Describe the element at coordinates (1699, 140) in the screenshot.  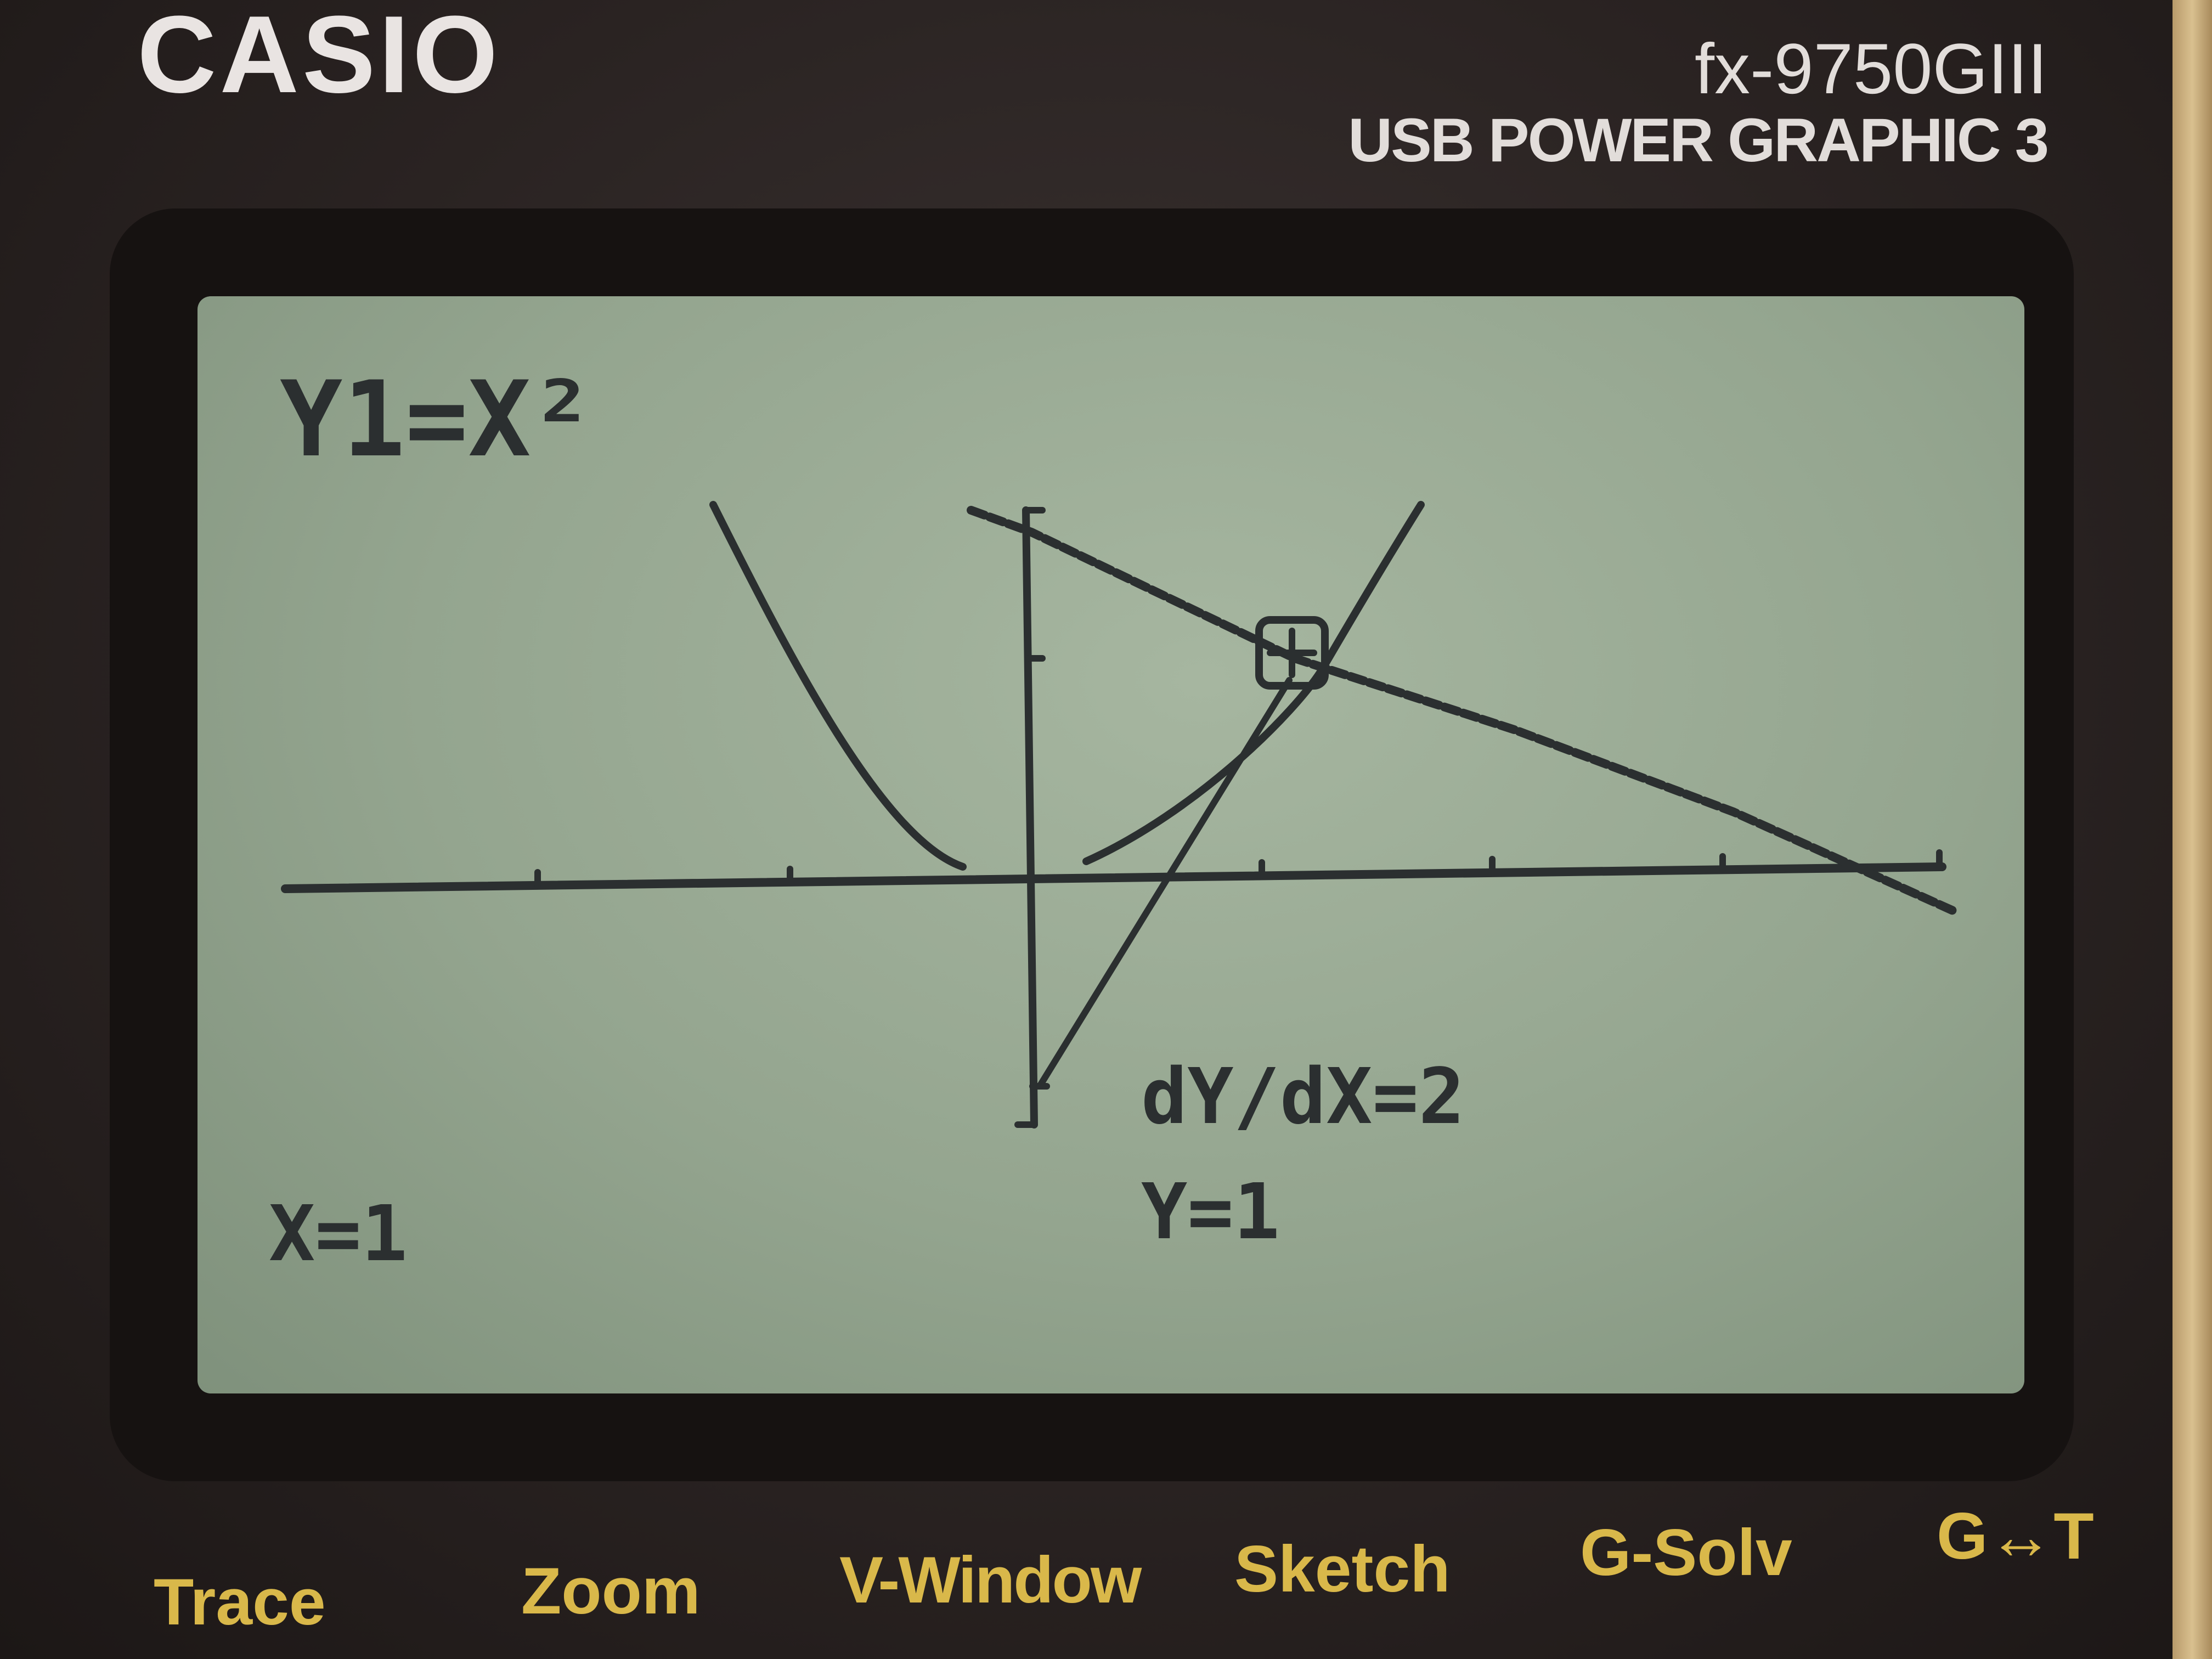
I see `model-subtitle: USB POWER GRAPHIC 3` at that location.